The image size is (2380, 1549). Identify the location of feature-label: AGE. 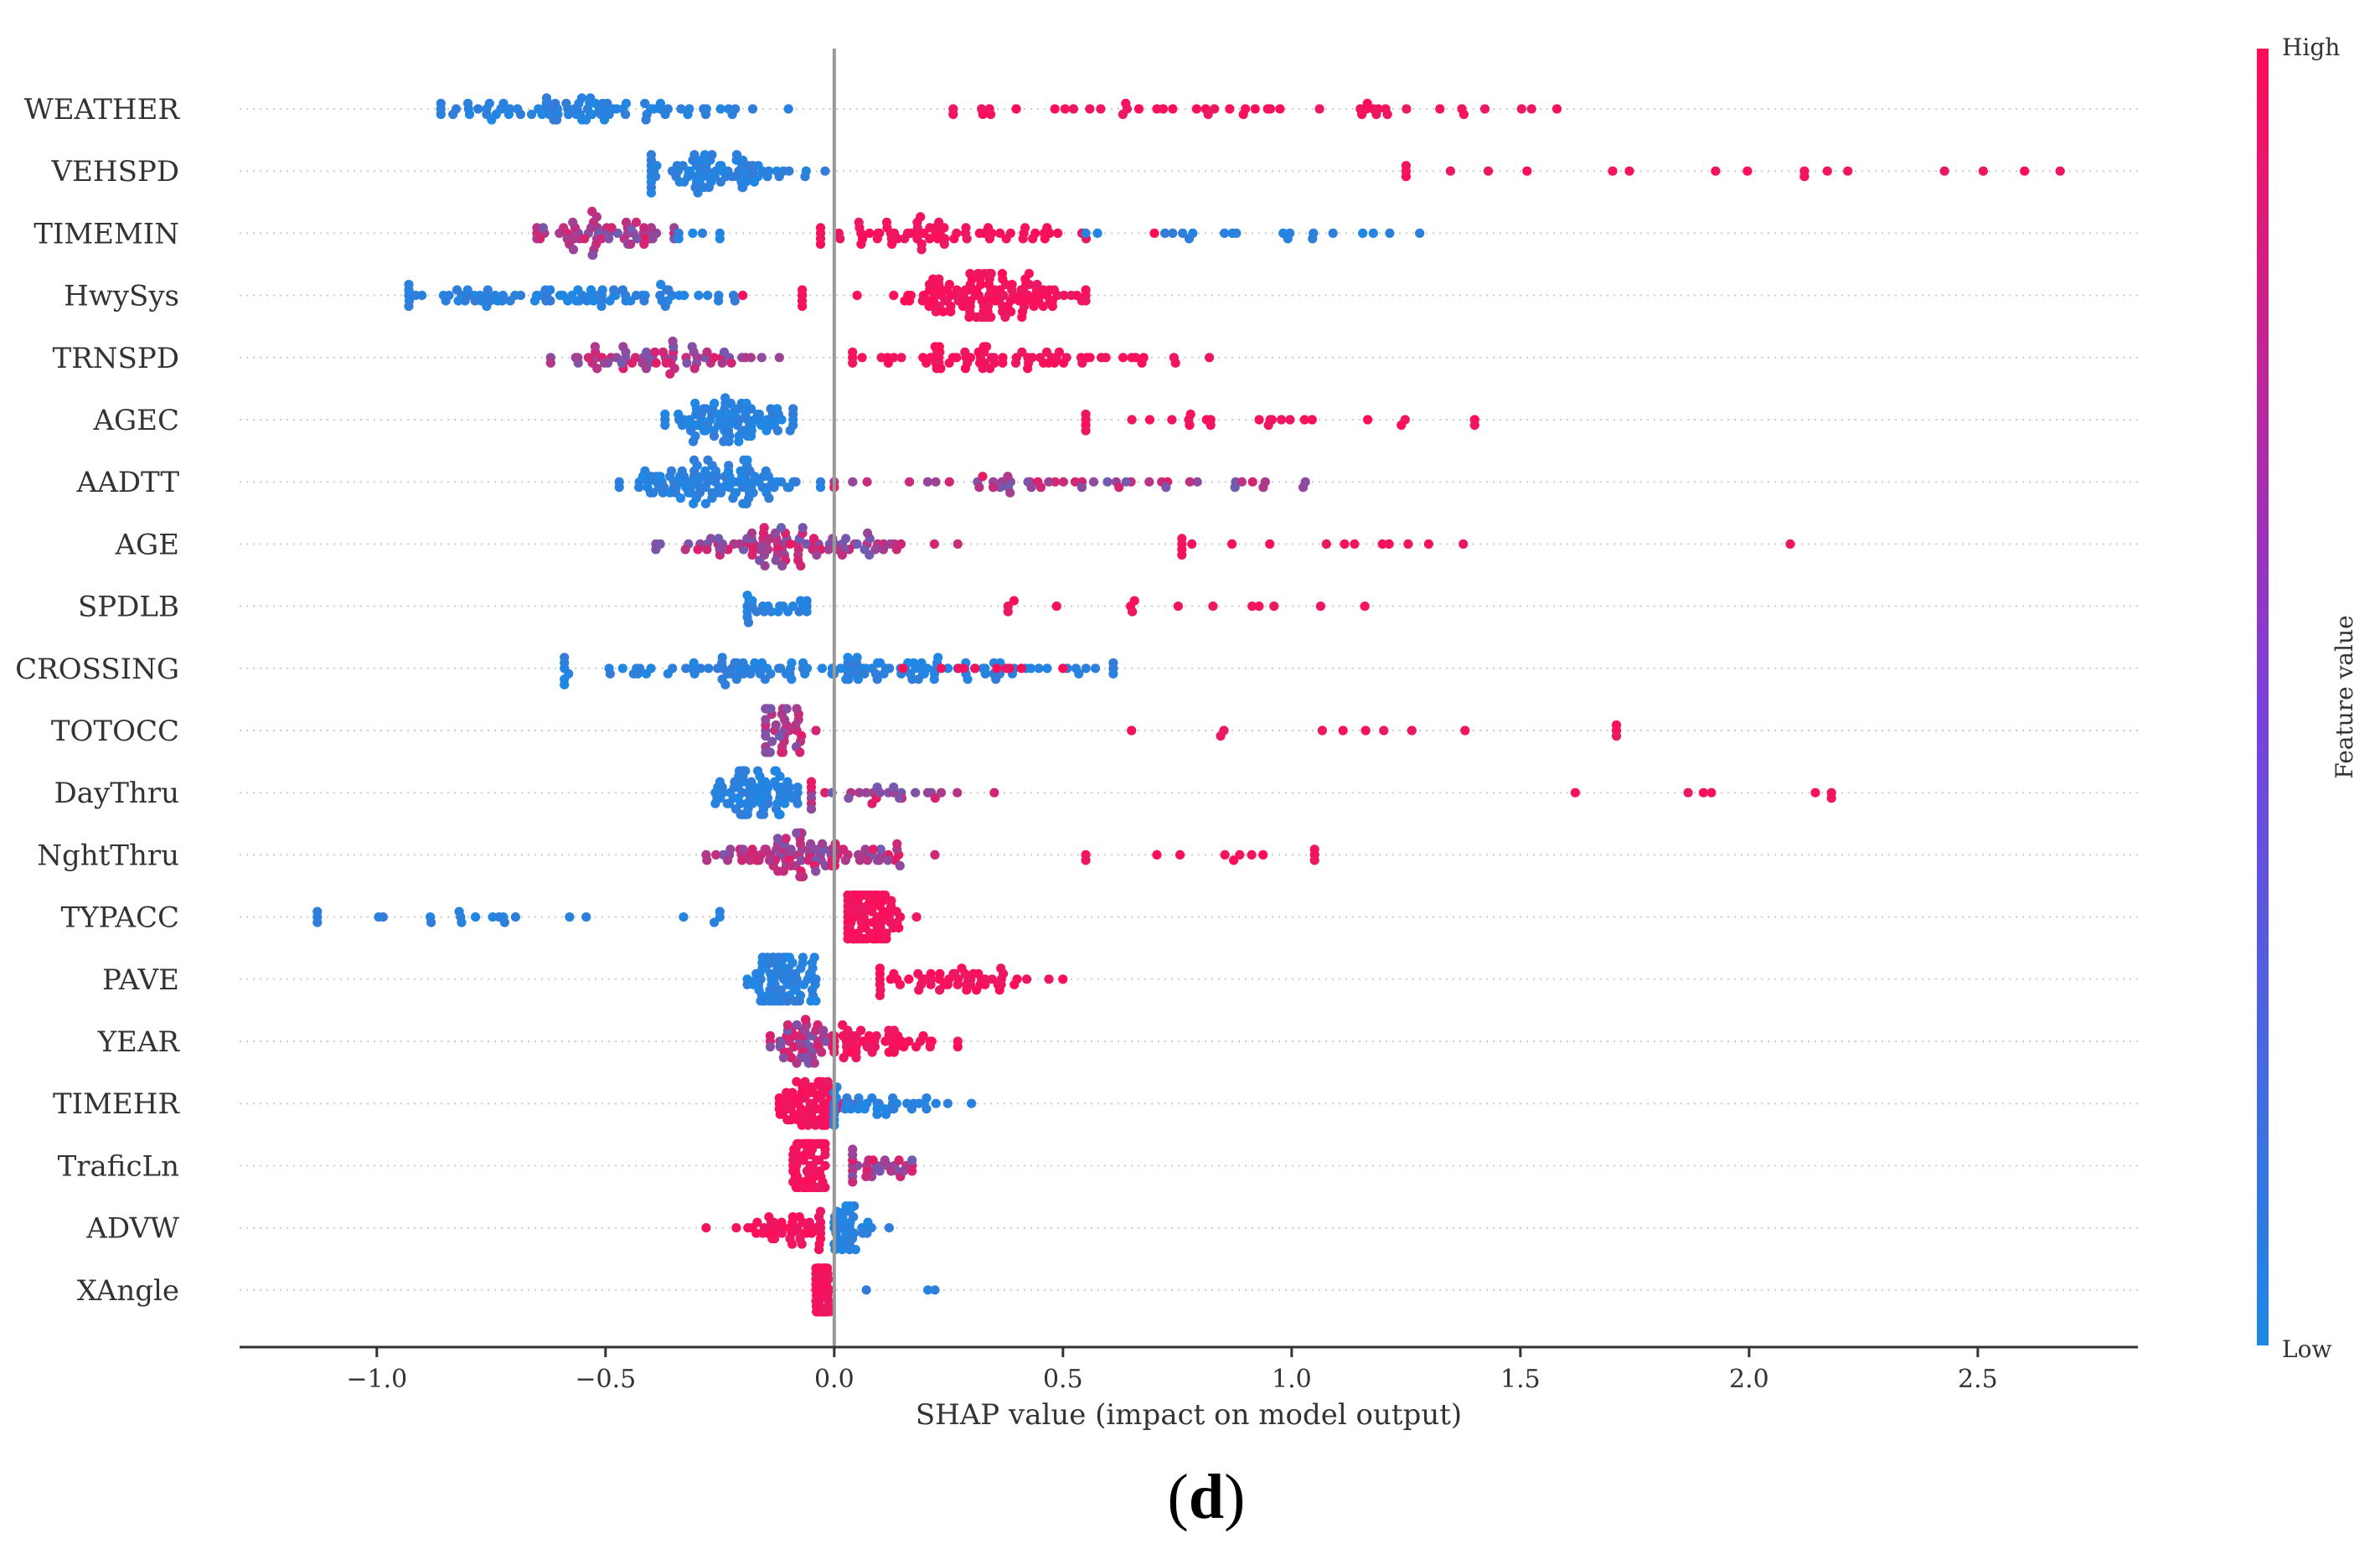
(147, 544).